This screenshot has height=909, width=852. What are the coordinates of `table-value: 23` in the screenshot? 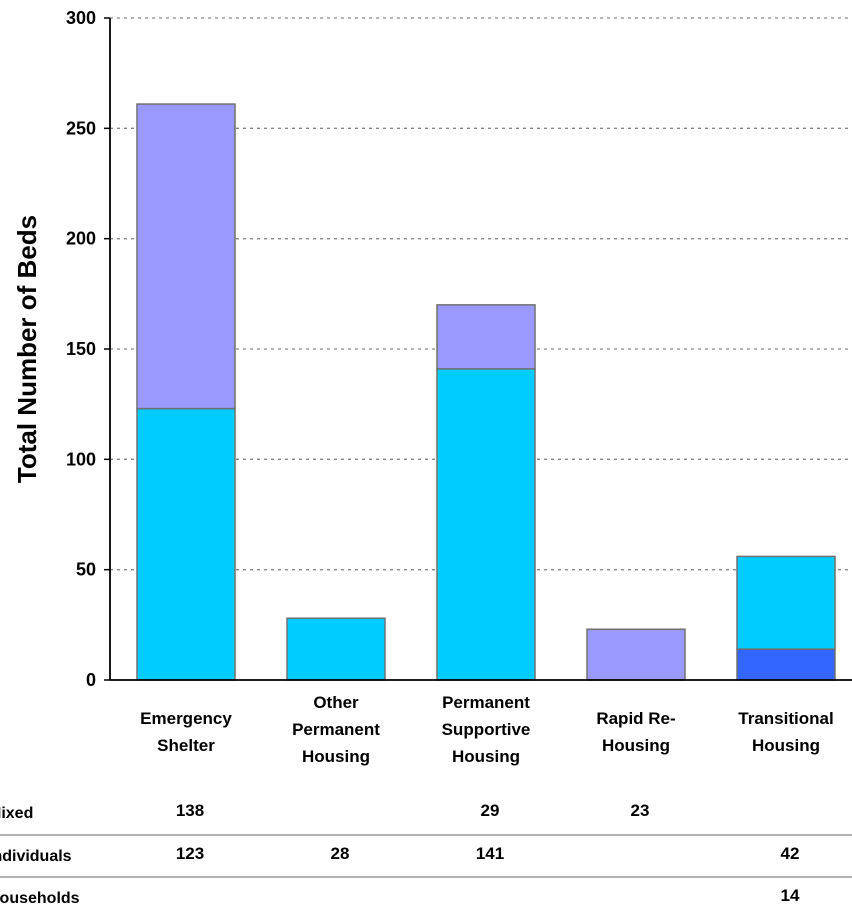 It's located at (640, 810).